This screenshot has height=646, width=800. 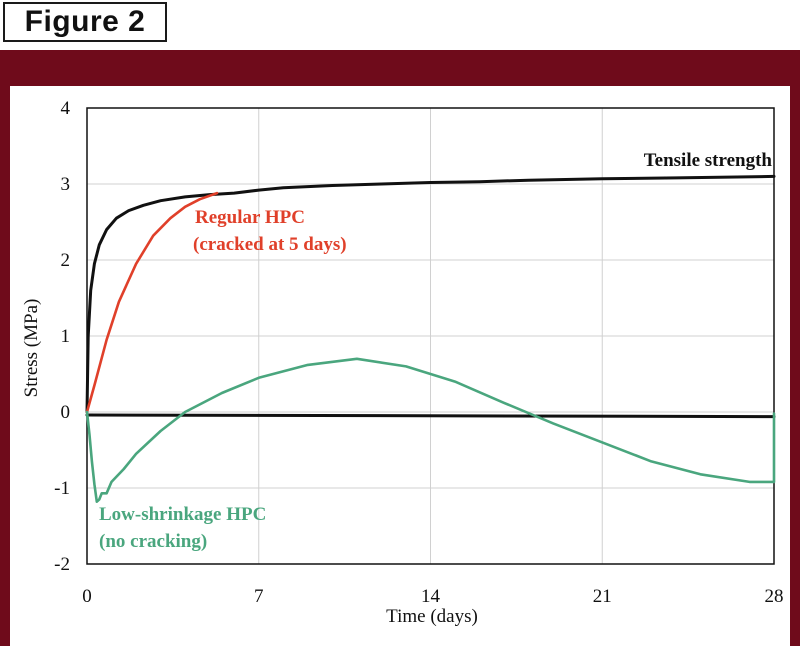 What do you see at coordinates (270, 244) in the screenshot?
I see `annotation-regular-hpc-note: (cracked at 5 days)` at bounding box center [270, 244].